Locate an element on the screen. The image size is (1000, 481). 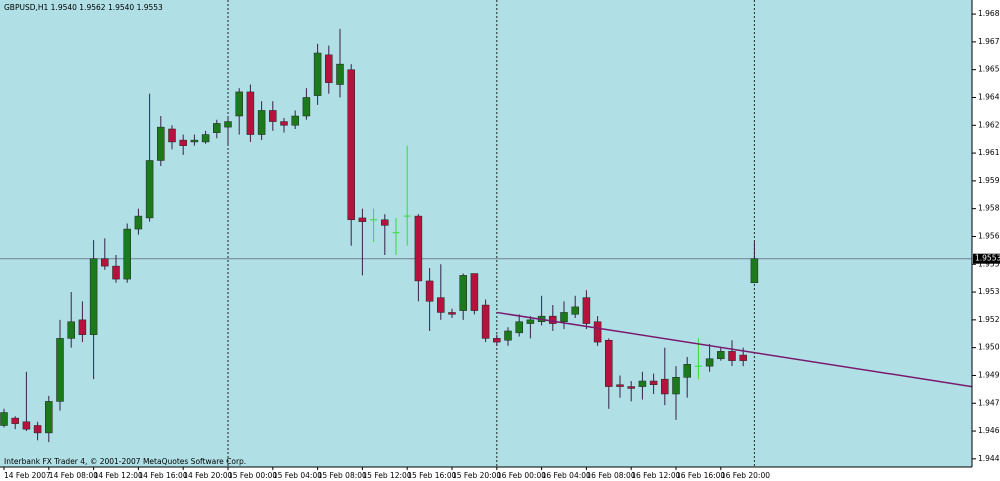
y-tick-label: 1.967 is located at coordinates (989, 41).